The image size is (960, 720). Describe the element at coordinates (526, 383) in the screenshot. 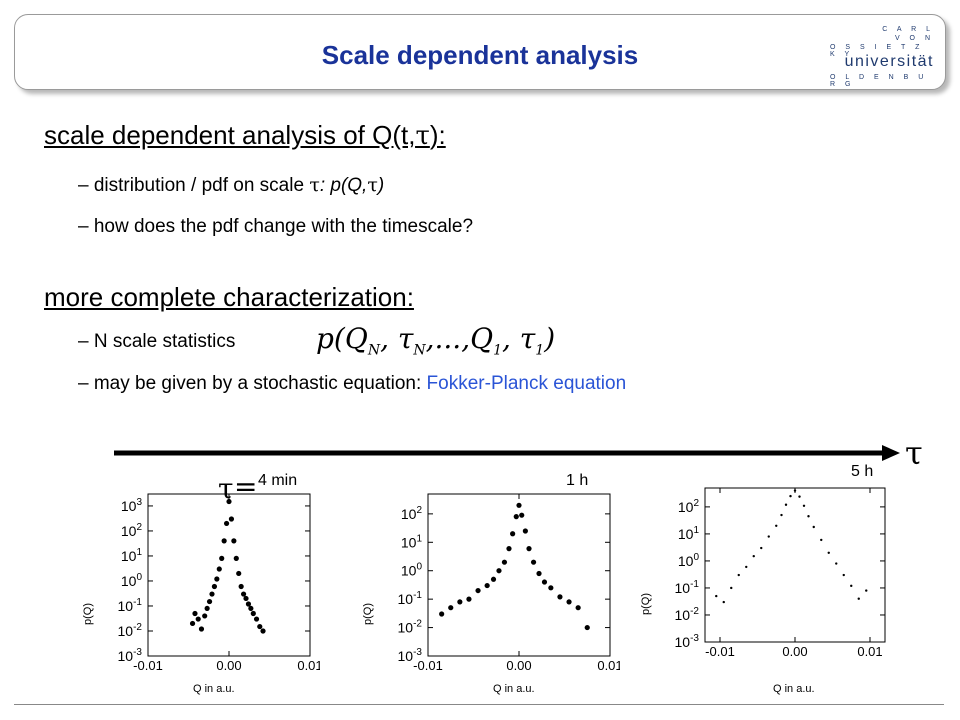

I see `fokker-planck-link: Fokker-Planck equation` at that location.